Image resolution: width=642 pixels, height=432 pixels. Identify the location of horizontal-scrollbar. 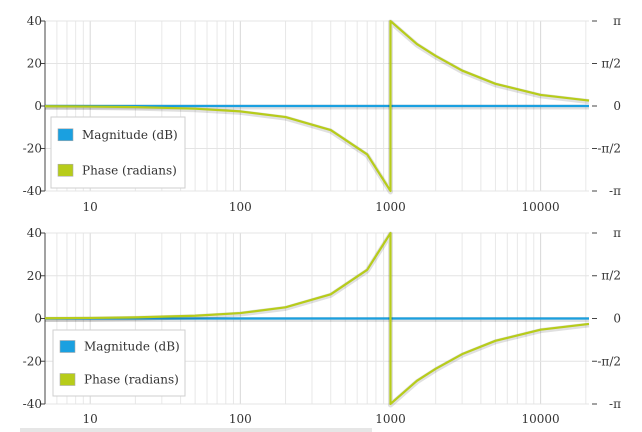
(196, 430).